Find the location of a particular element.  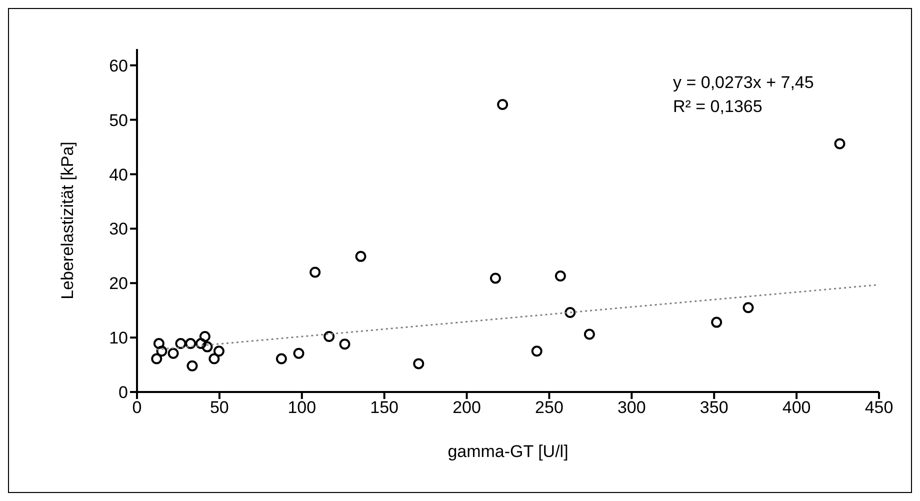

x-tick-label: 100 is located at coordinates (302, 408).